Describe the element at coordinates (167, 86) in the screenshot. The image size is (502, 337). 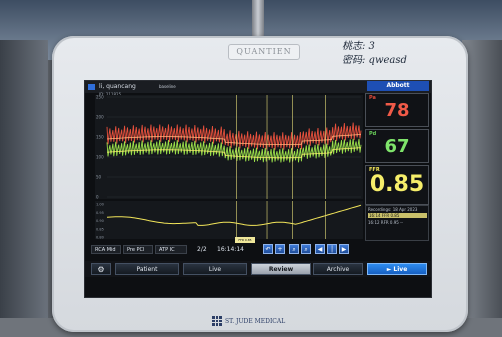
I see `recording-mode: baseline` at that location.